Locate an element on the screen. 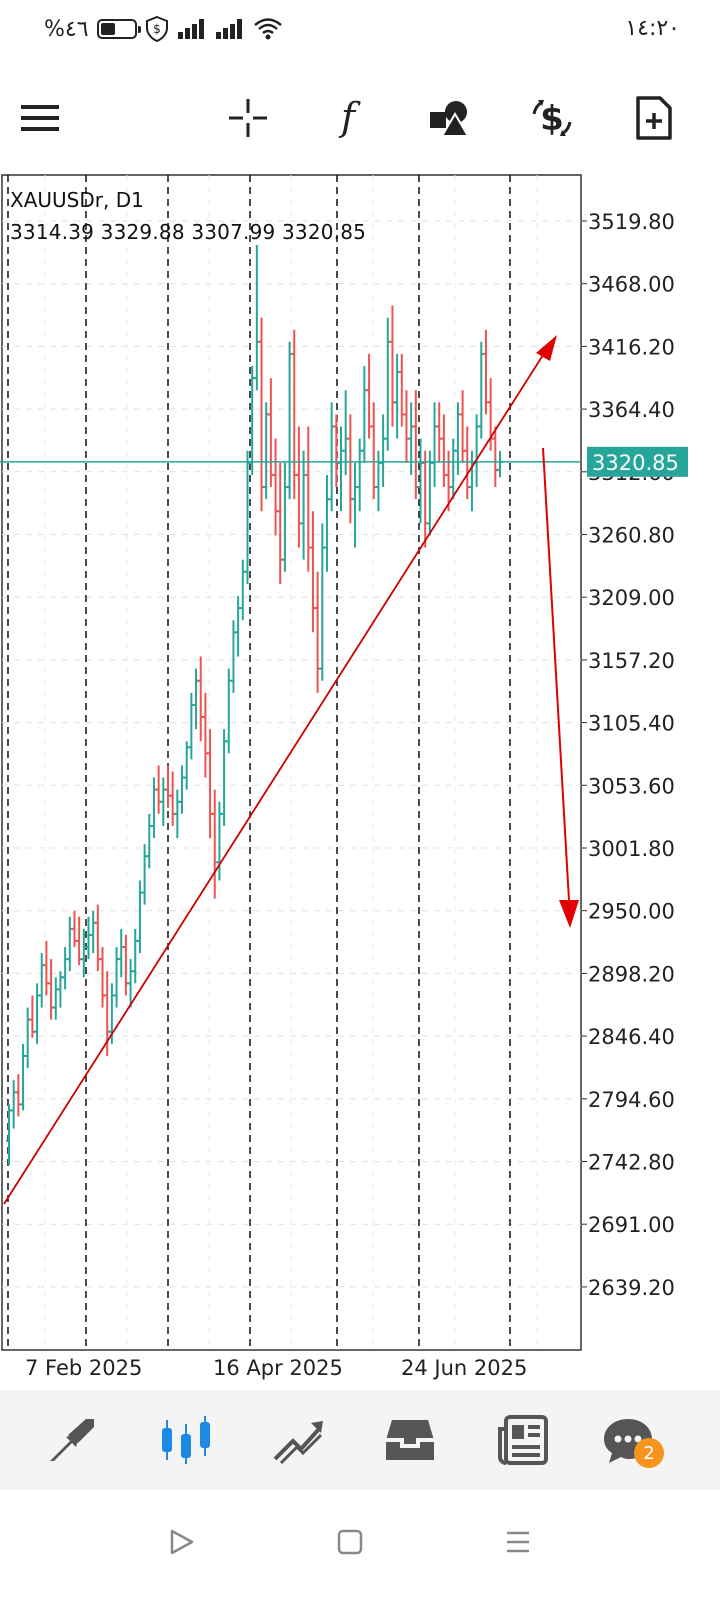 Image resolution: width=720 pixels, height=1600 pixels. y-tick-label: 2898.20 is located at coordinates (631, 974).